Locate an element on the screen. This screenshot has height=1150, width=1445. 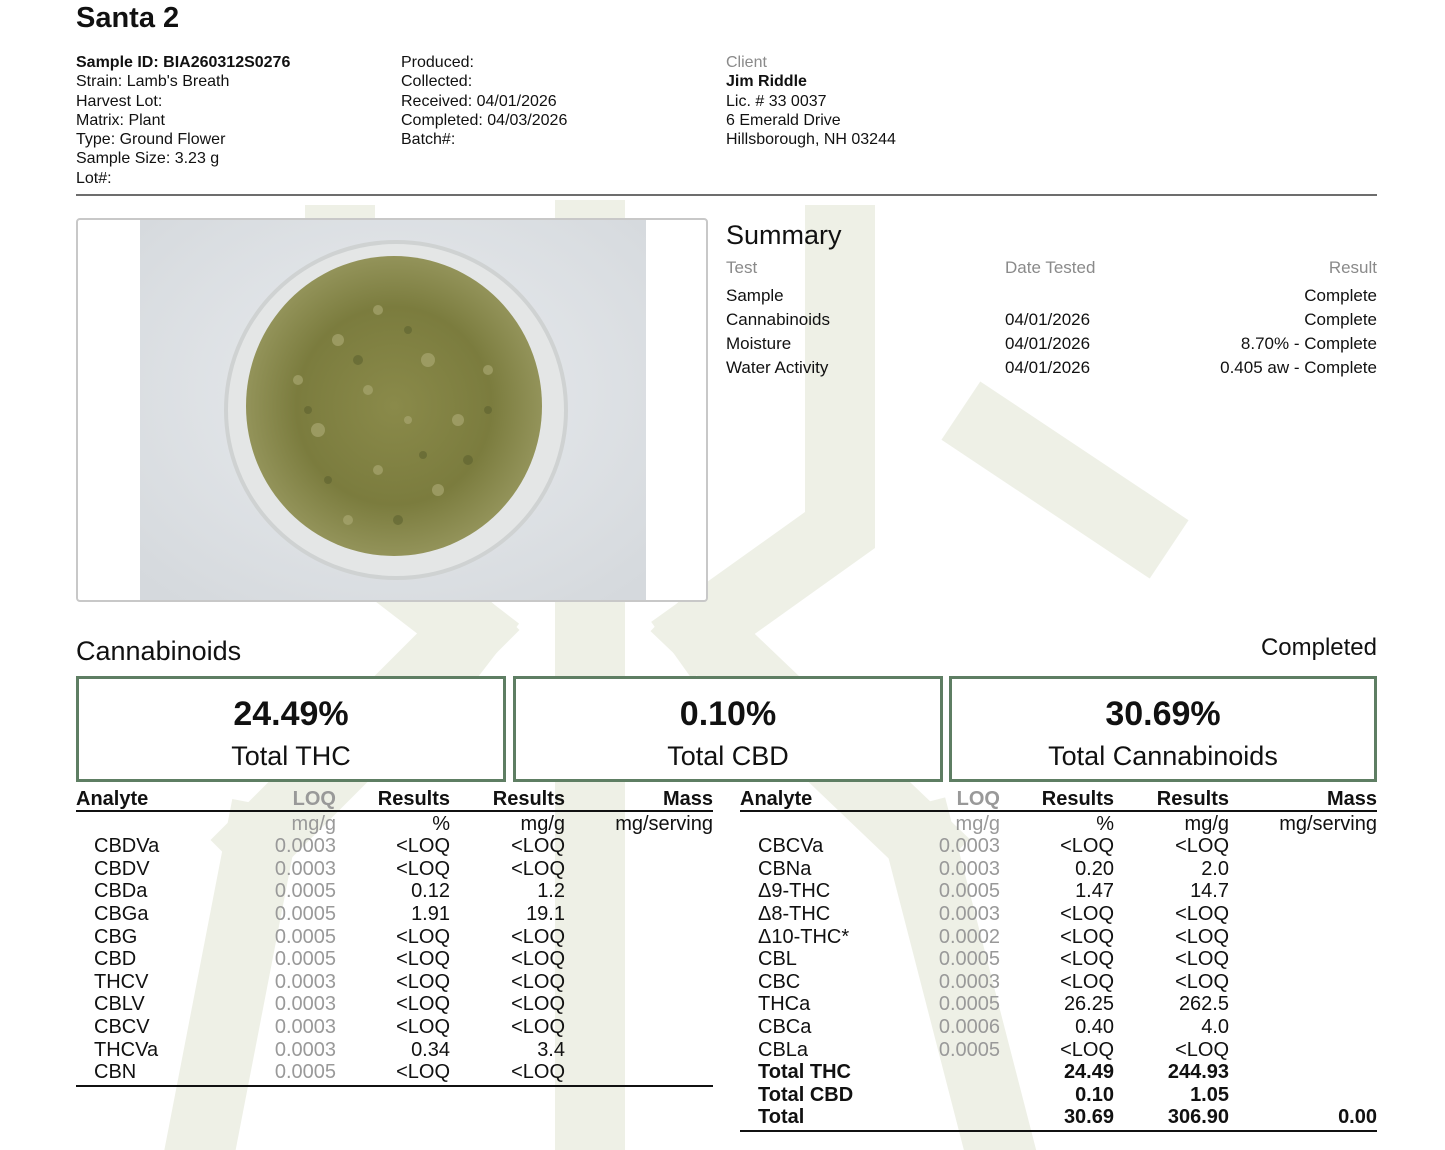
analyte-name: CBG is located at coordinates (116, 936).